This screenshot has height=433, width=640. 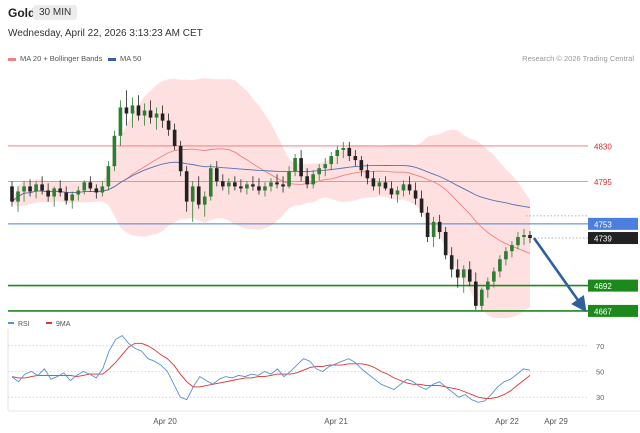 What do you see at coordinates (556, 421) in the screenshot?
I see `x-tick-label: Apr 29` at bounding box center [556, 421].